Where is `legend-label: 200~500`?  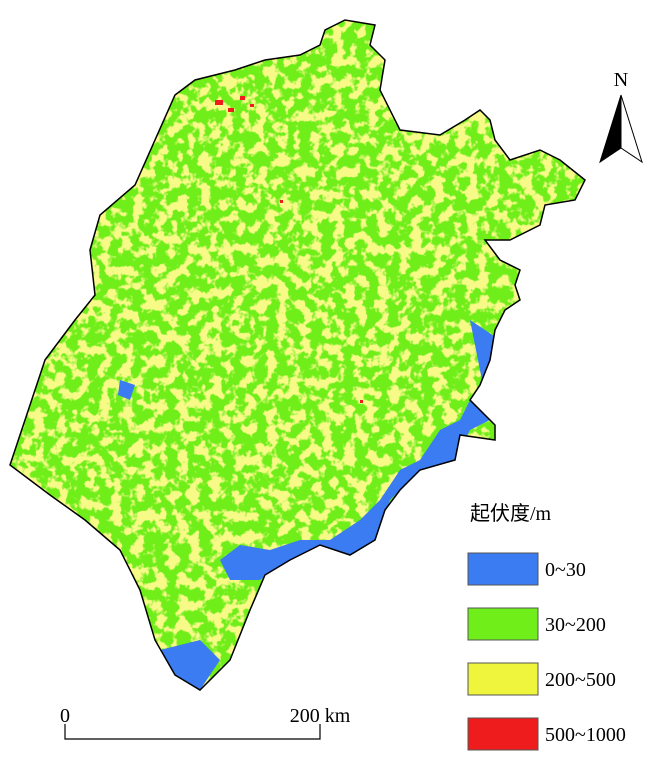 legend-label: 200~500 is located at coordinates (580, 680).